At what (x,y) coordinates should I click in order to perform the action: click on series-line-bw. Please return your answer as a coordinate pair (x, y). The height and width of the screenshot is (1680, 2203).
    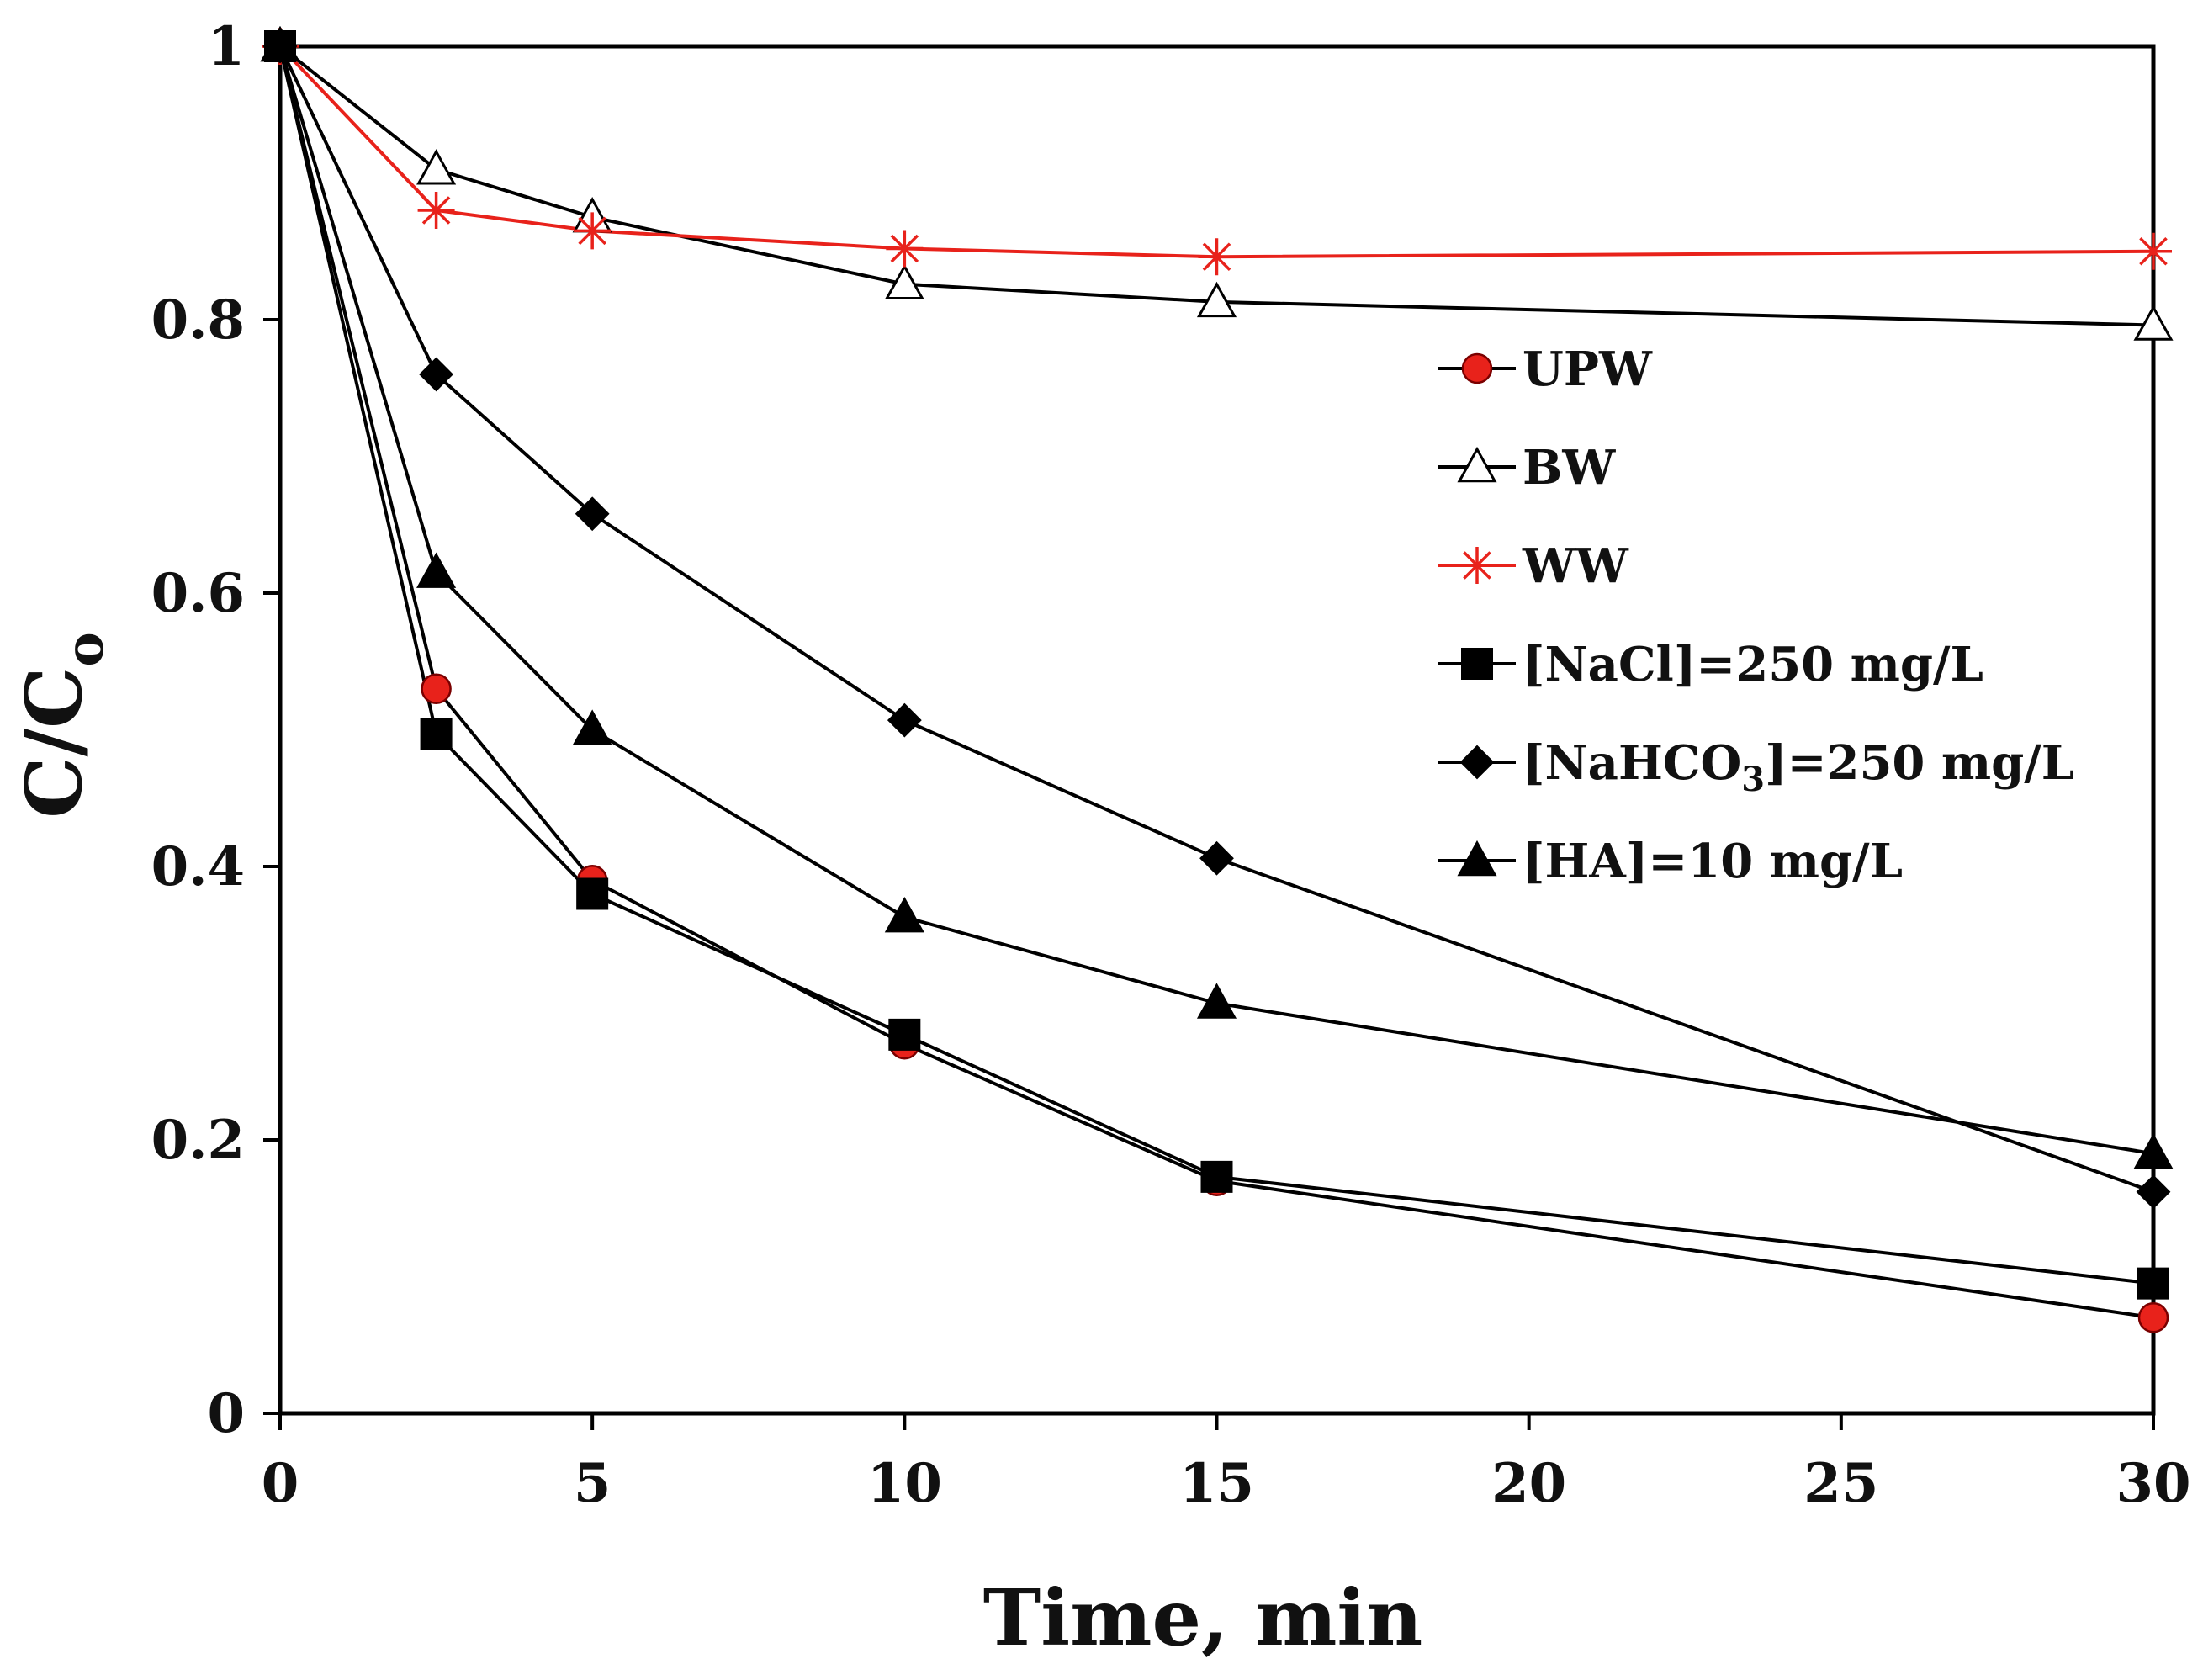
    Looking at the image, I should click on (1216, 186).